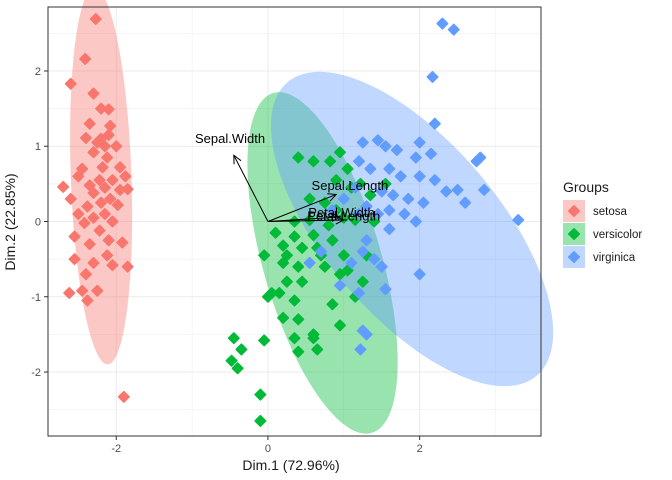  I want to click on legend-marker-setosa, so click(574, 211).